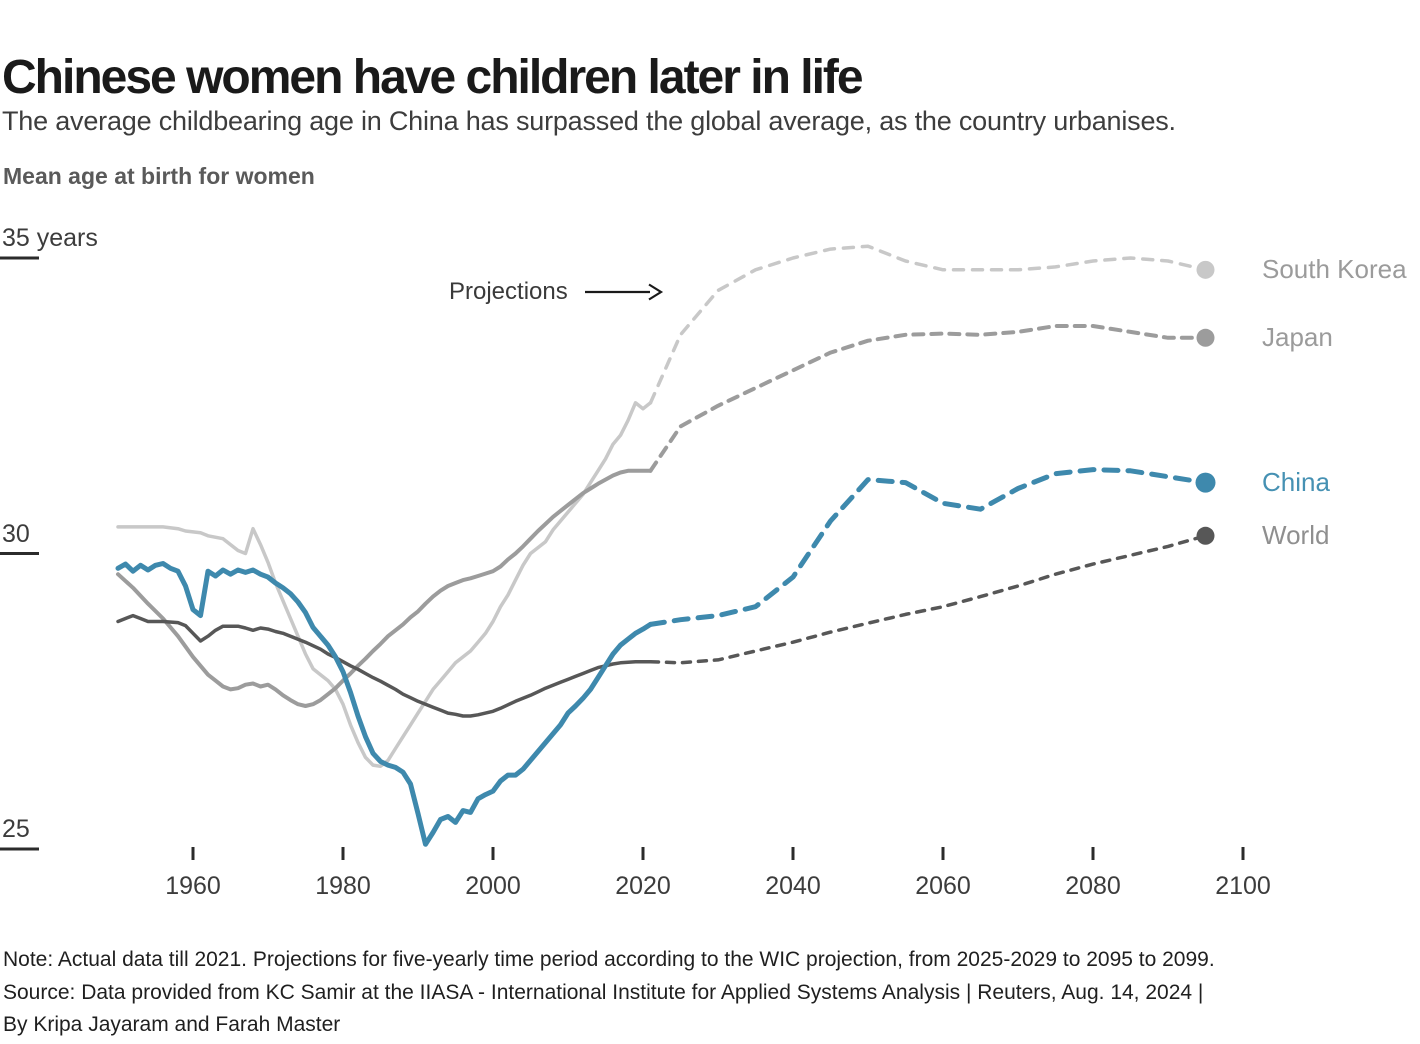  I want to click on chart-title: Mean age at birth for women, so click(159, 176).